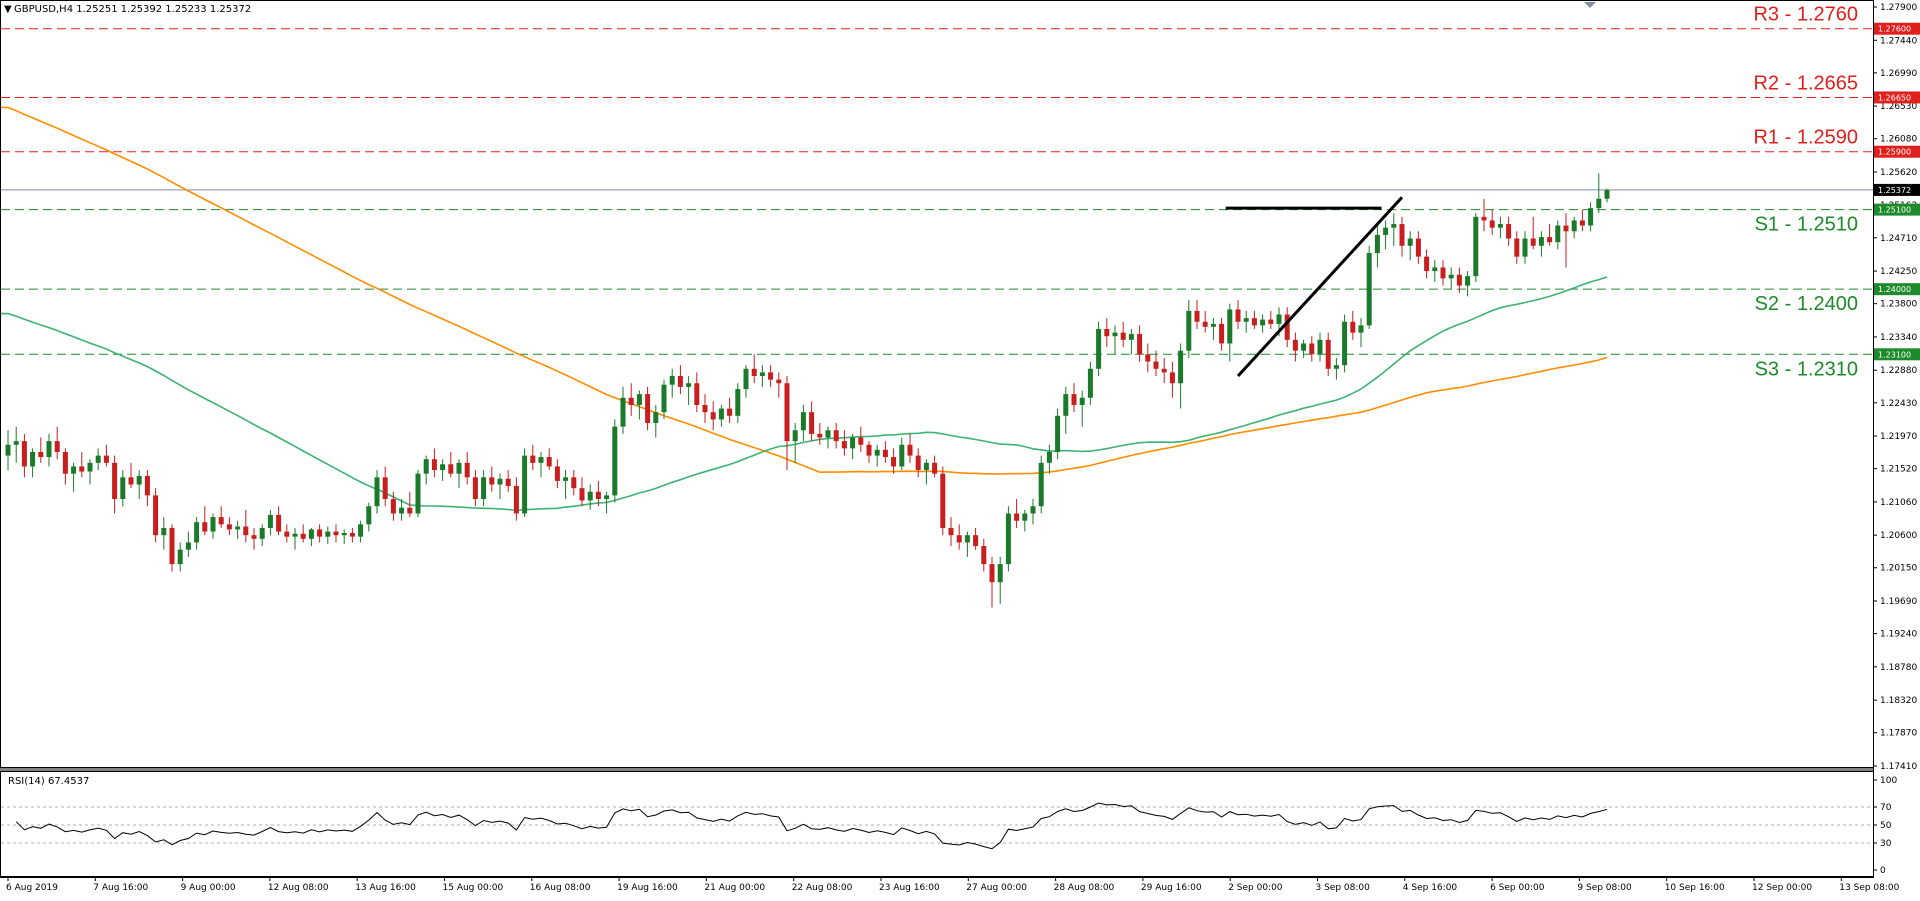 Image resolution: width=1920 pixels, height=901 pixels. I want to click on level-label: R1 - 1.2590, so click(1805, 138).